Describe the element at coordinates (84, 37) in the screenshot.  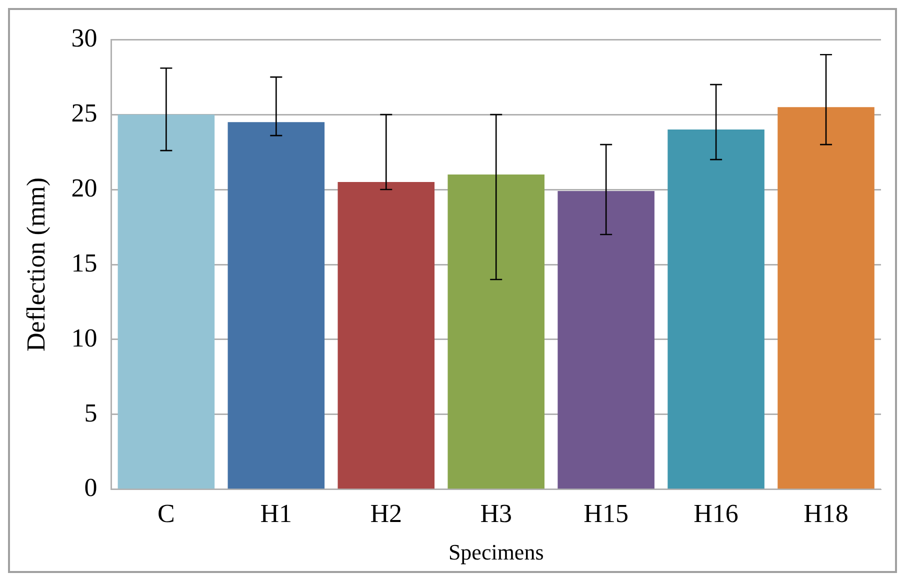
I see `y-tick-label: 30` at that location.